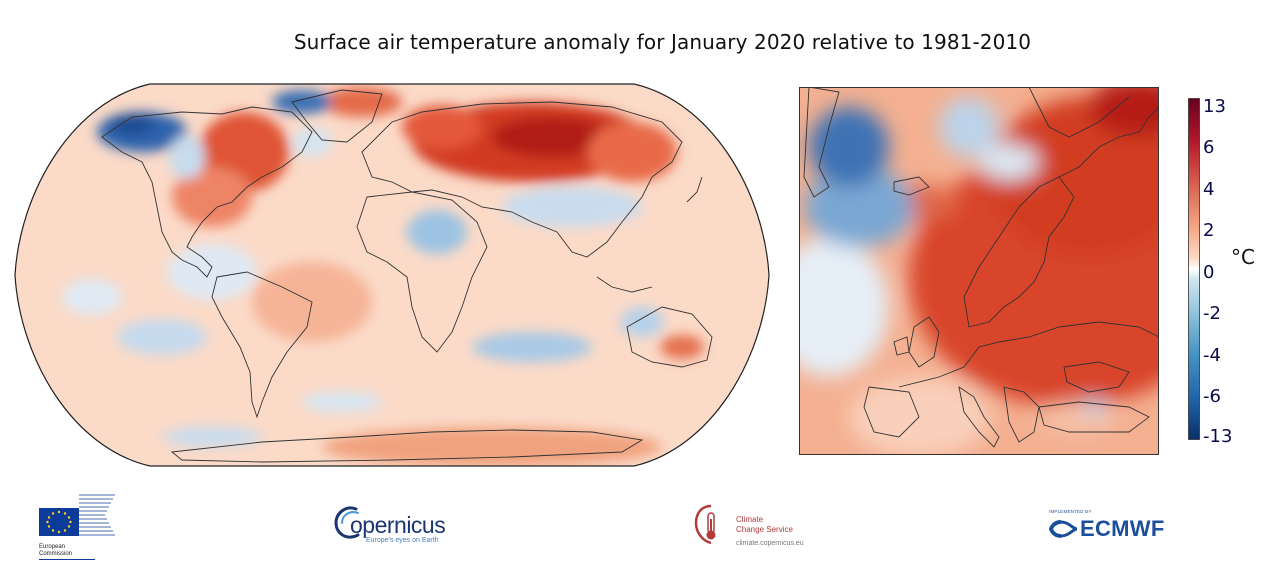 Image resolution: width=1280 pixels, height=562 pixels. I want to click on c3s-name-line-1: Climate, so click(750, 519).